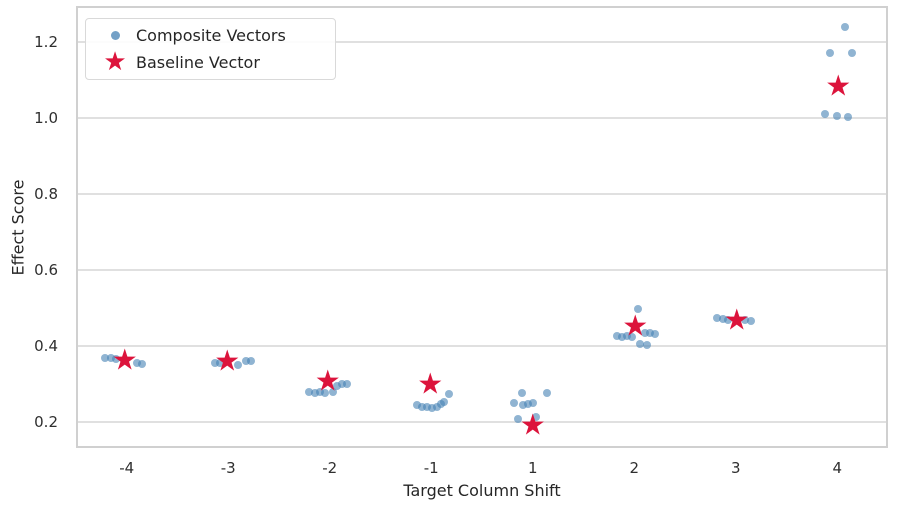 The width and height of the screenshot is (897, 511). Describe the element at coordinates (115, 62) in the screenshot. I see `baseline-star-icon: ★` at that location.